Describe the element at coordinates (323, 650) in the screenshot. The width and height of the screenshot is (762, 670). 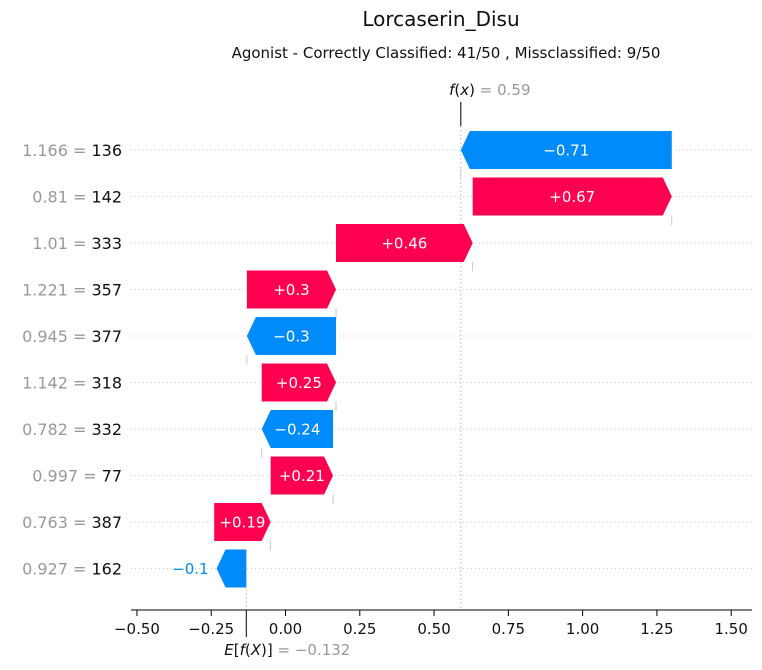
I see `efx-value: −0.132` at that location.